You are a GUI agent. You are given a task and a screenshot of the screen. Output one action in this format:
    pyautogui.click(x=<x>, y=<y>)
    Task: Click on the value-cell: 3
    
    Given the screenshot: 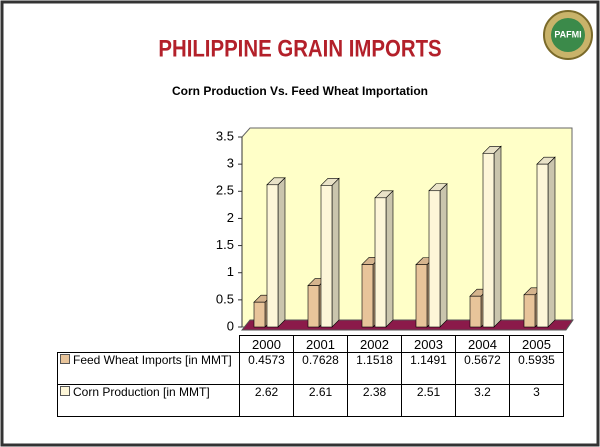 What is the action you would take?
    pyautogui.click(x=536, y=400)
    